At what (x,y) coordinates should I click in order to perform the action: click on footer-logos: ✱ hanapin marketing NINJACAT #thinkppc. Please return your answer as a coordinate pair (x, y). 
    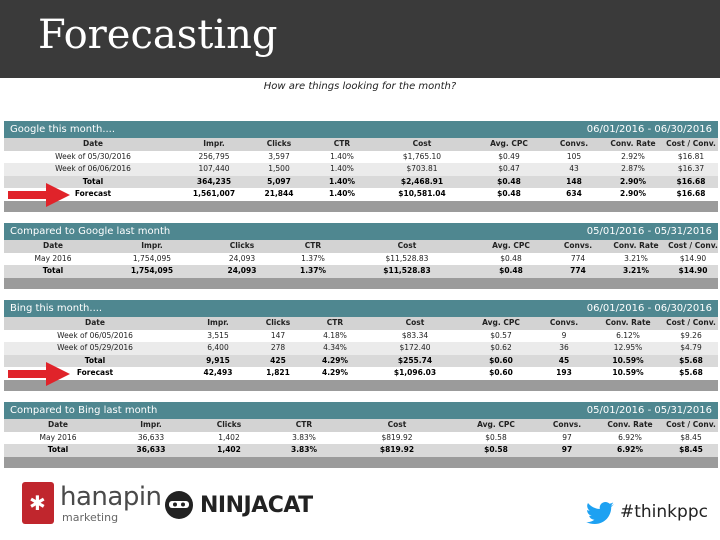
    Looking at the image, I should click on (360, 505).